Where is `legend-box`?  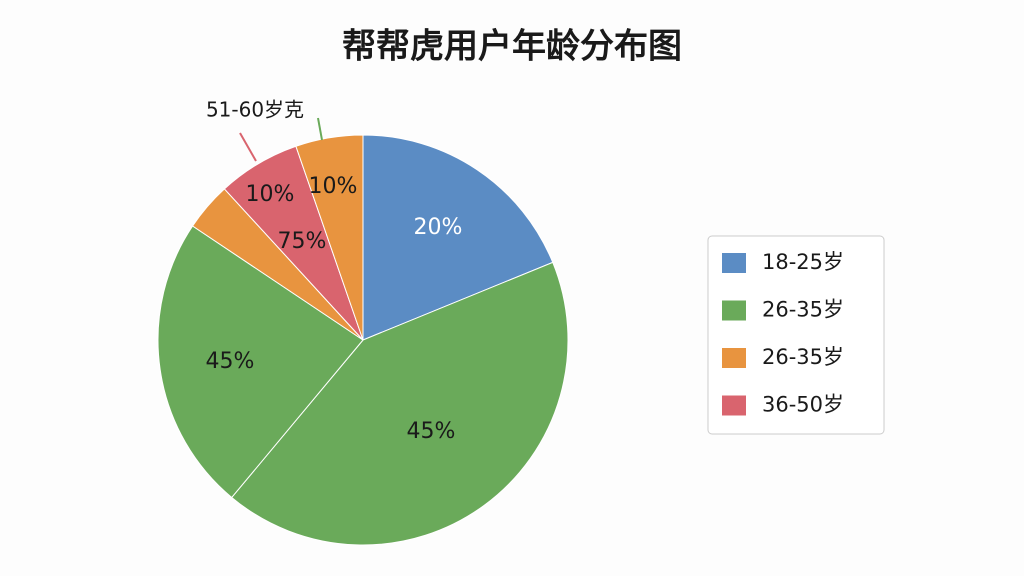
legend-box is located at coordinates (796, 335).